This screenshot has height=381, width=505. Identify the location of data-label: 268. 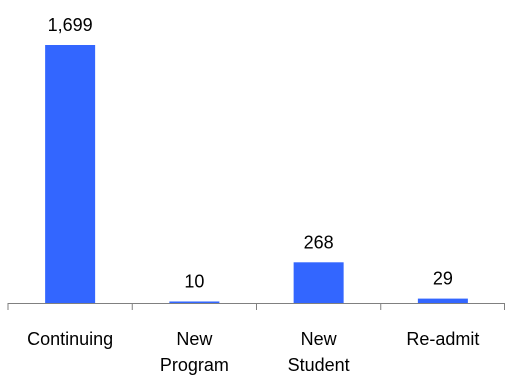
(319, 242).